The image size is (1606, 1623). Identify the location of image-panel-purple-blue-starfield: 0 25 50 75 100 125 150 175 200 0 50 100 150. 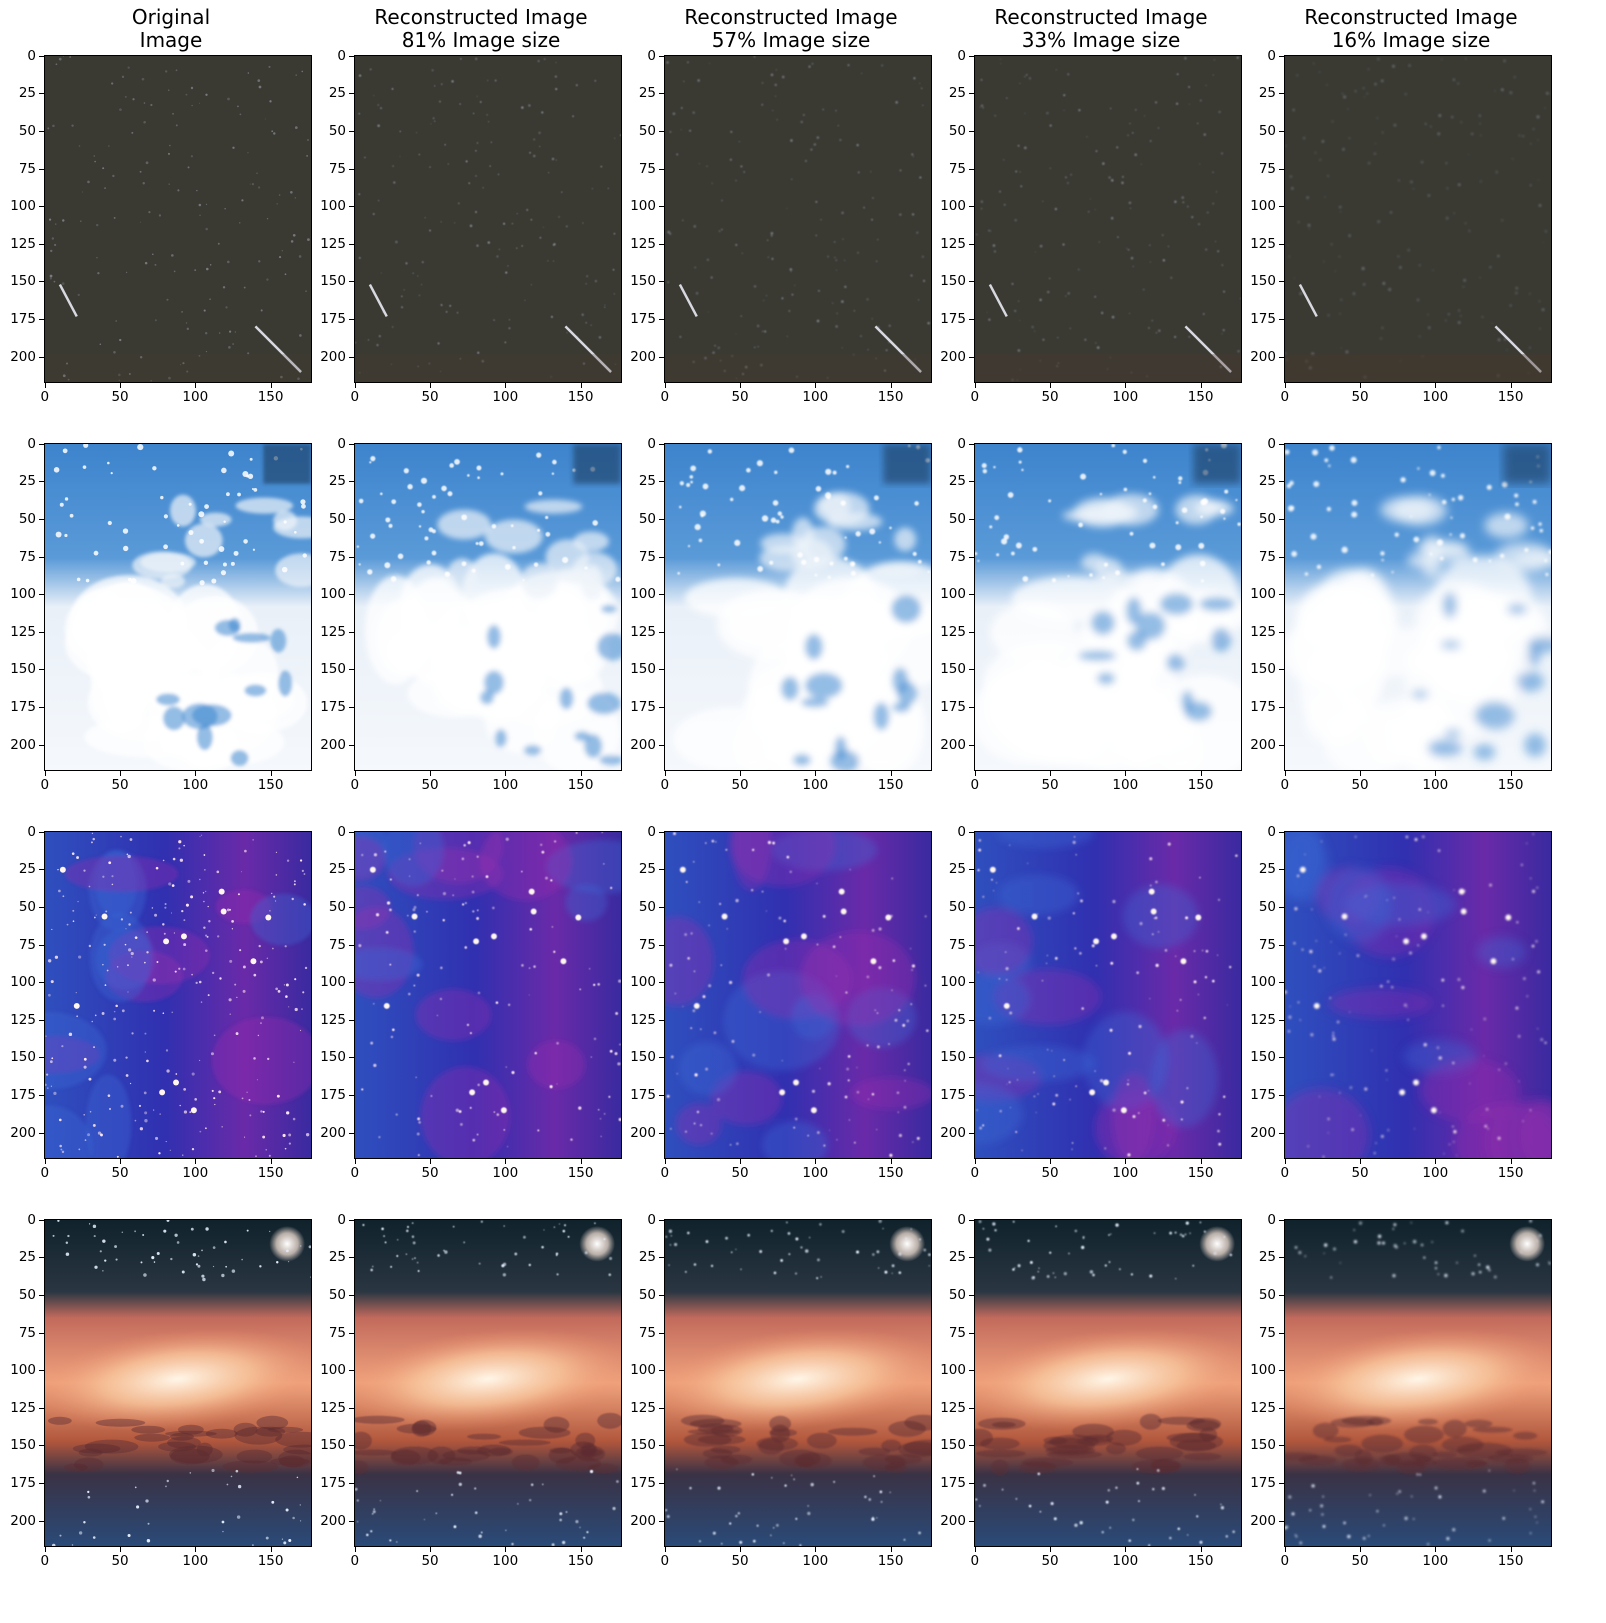
(1091, 1002).